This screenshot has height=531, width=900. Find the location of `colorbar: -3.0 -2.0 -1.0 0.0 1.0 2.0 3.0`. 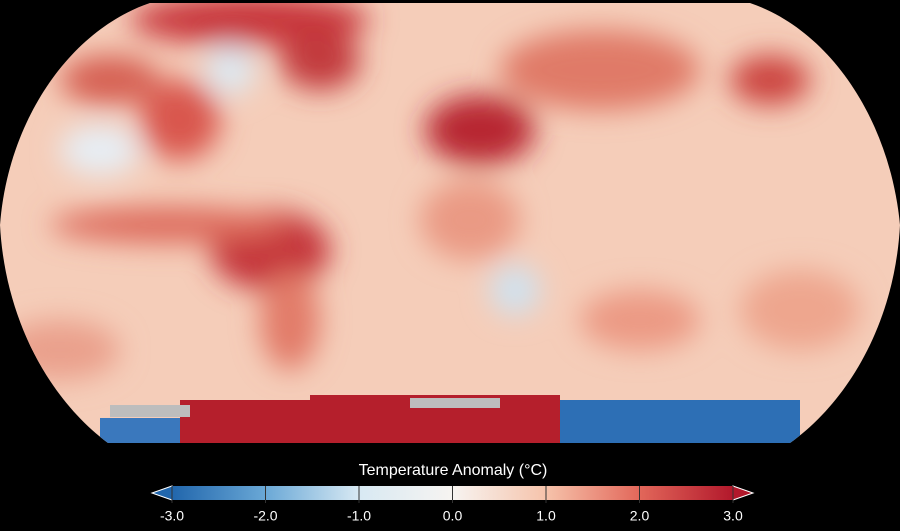

colorbar: -3.0 -2.0 -1.0 0.0 1.0 2.0 3.0 is located at coordinates (452, 504).